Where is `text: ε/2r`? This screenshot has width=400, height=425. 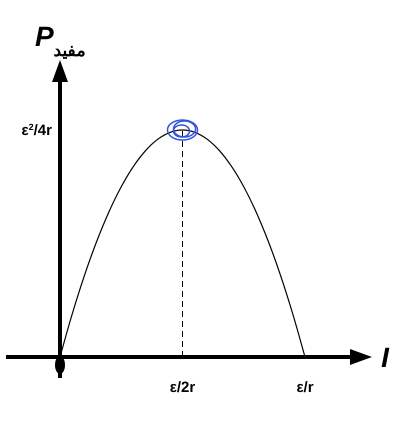 text: ε/2r is located at coordinates (183, 387).